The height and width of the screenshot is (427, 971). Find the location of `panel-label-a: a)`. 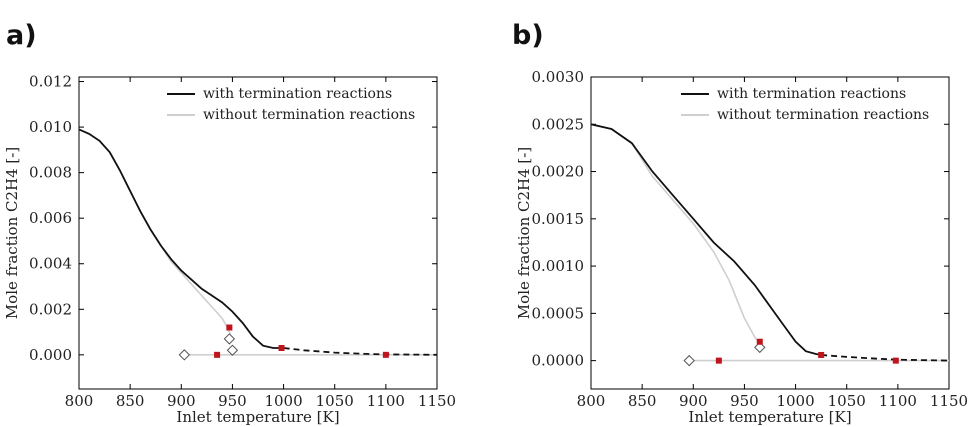

panel-label-a: a) is located at coordinates (21, 35).